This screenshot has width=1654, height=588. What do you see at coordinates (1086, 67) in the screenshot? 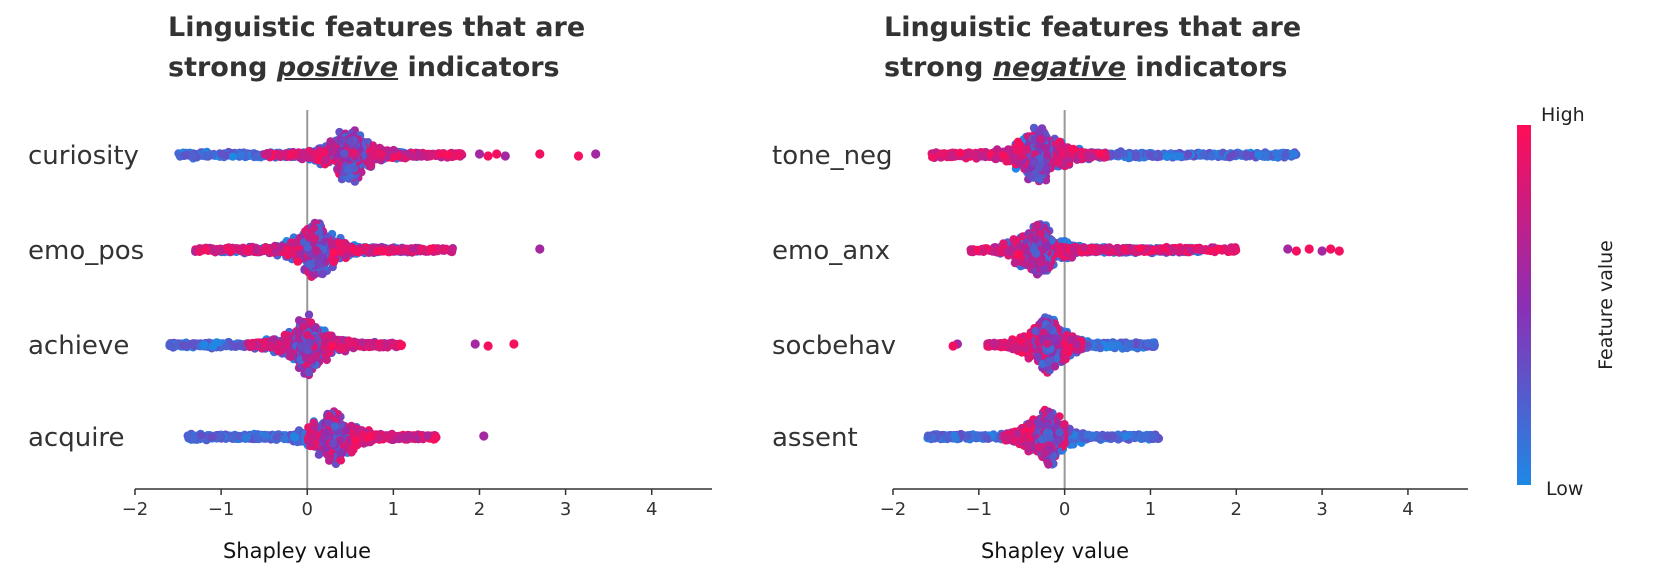
I see `right-title-line2: strong negative indicators` at bounding box center [1086, 67].